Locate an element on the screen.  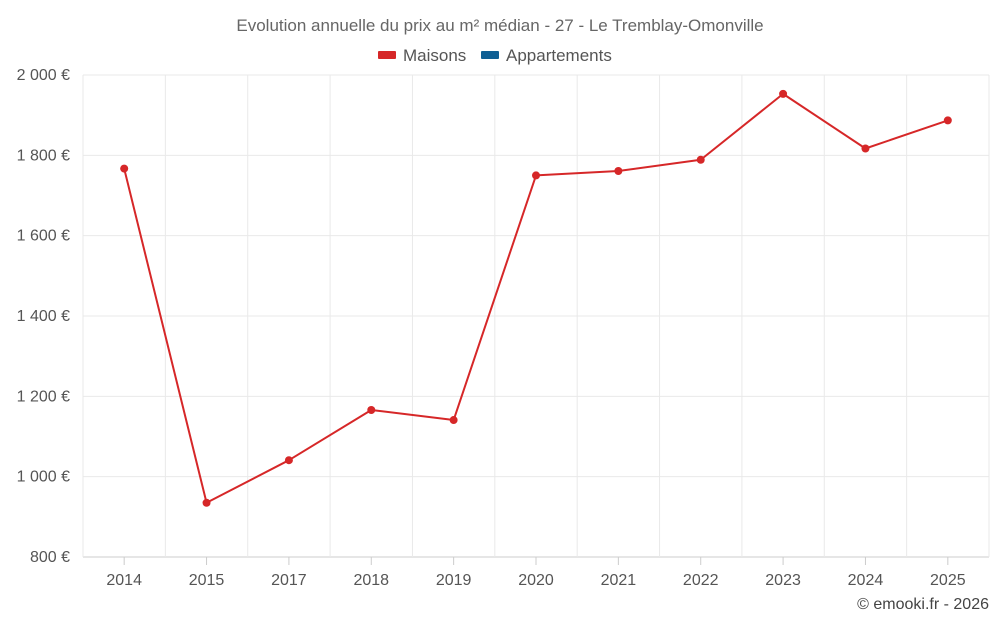
y-tick-label: 1 600 € is located at coordinates (43, 236).